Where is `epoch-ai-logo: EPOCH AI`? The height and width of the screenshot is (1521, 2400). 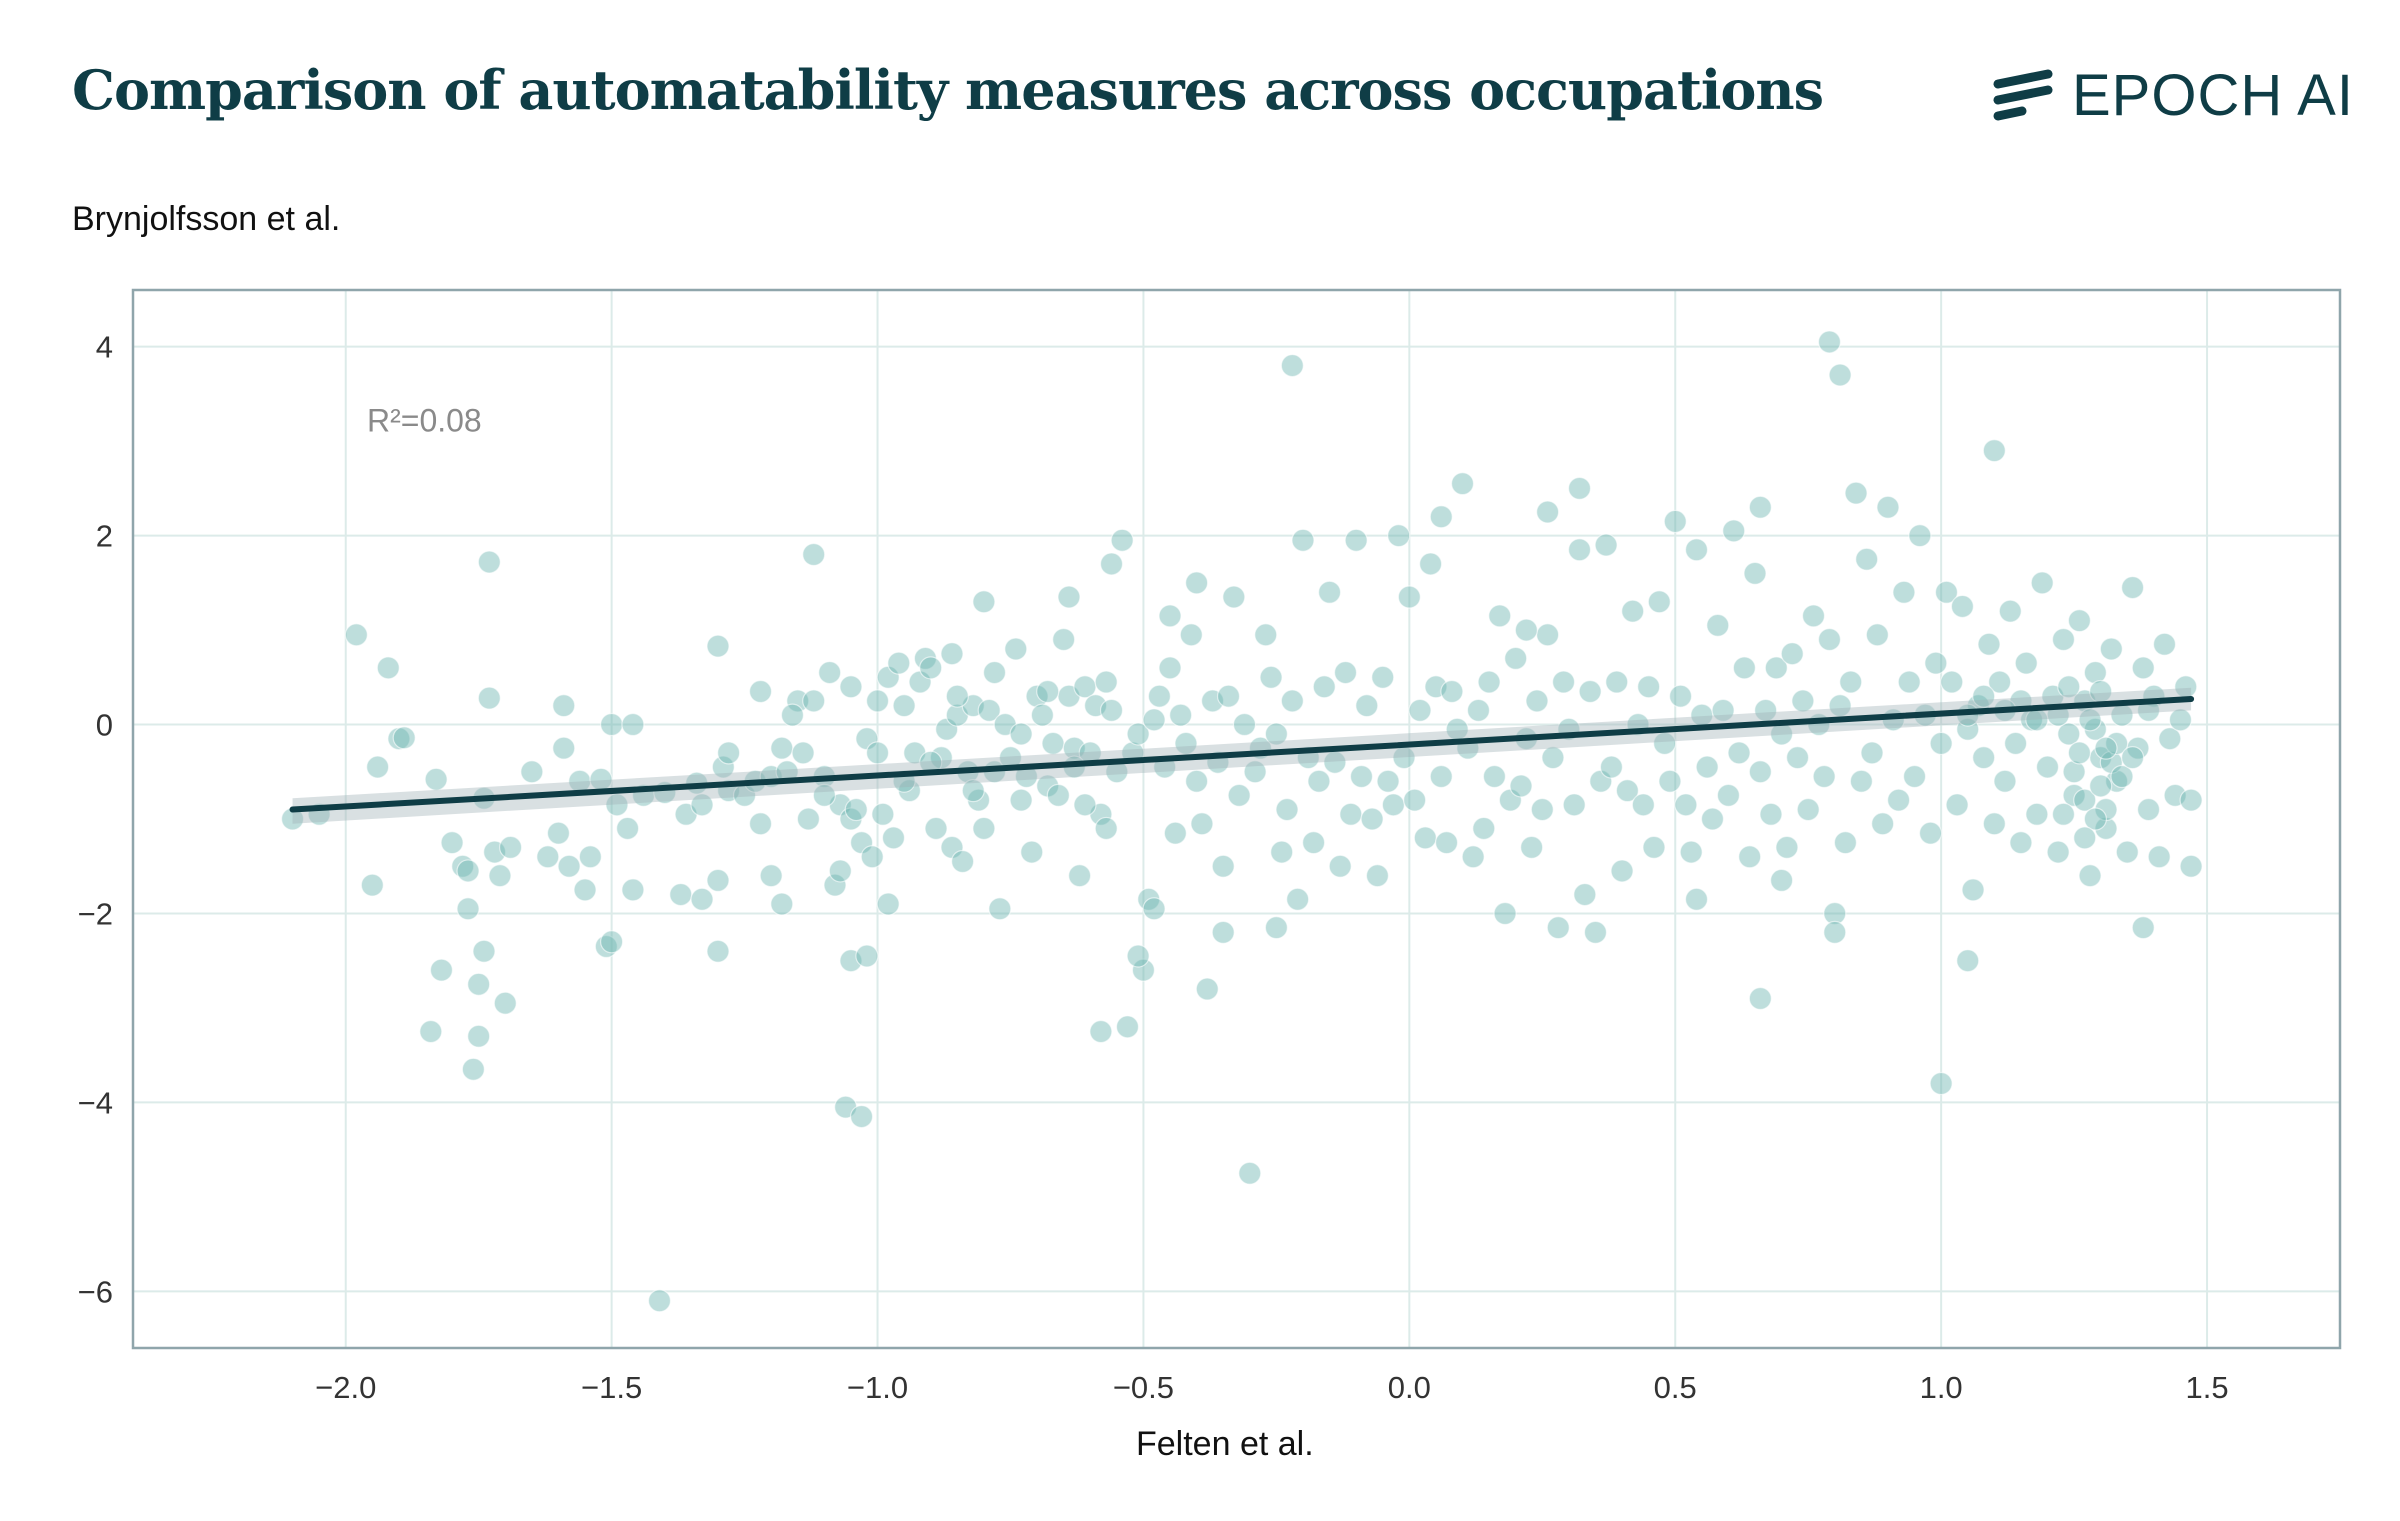 epoch-ai-logo: EPOCH AI is located at coordinates (2173, 95).